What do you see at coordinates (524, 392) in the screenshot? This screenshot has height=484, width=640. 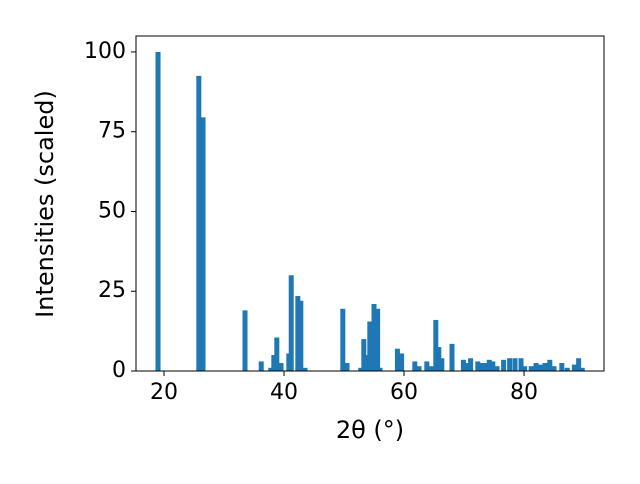 I see `x-tick-label: 80` at bounding box center [524, 392].